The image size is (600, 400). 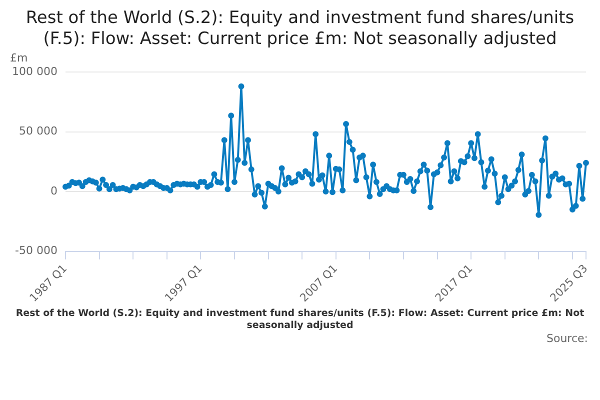 What do you see at coordinates (19, 57) in the screenshot?
I see `y-axis-title: £m` at bounding box center [19, 57].